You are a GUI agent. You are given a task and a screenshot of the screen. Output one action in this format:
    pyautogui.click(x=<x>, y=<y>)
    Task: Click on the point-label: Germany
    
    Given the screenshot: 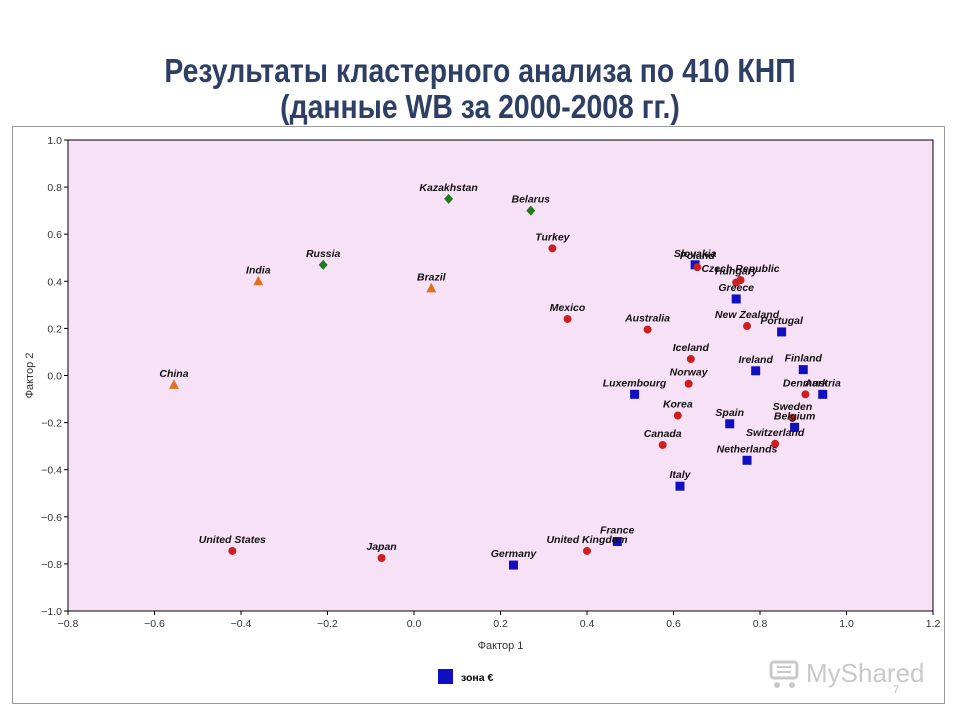 What is the action you would take?
    pyautogui.click(x=514, y=554)
    